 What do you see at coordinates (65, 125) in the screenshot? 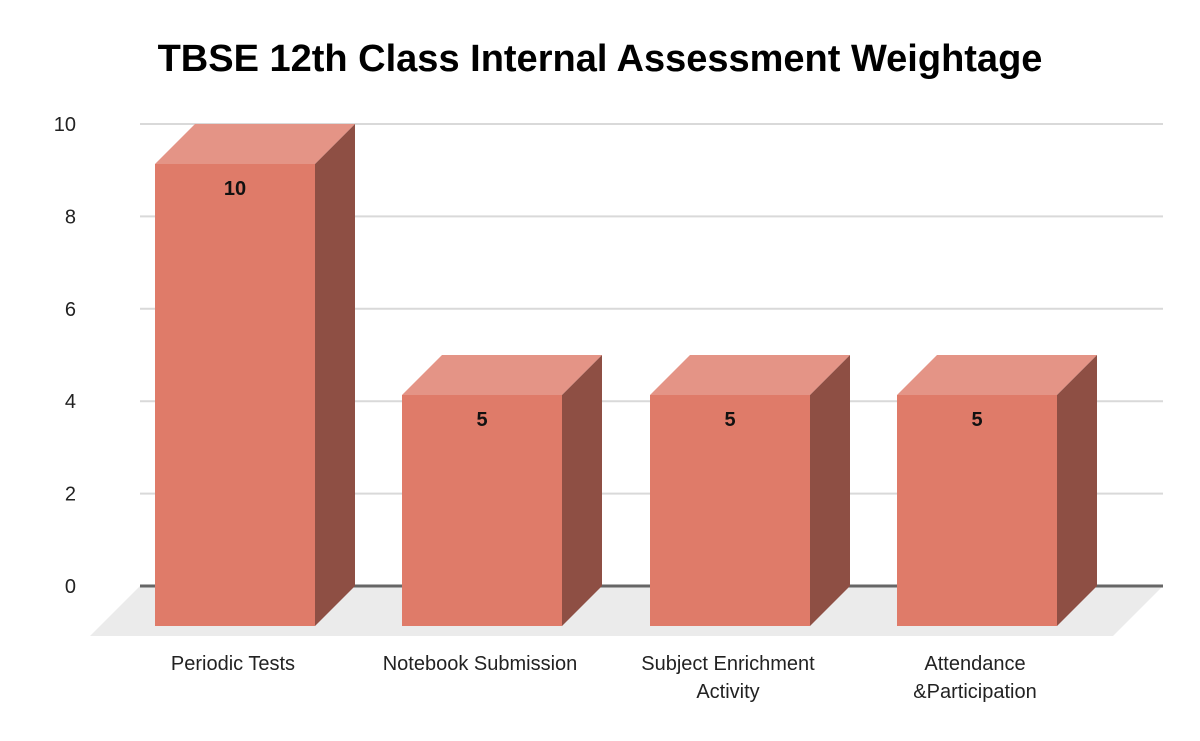
I see `y-tick-label: 10` at bounding box center [65, 125].